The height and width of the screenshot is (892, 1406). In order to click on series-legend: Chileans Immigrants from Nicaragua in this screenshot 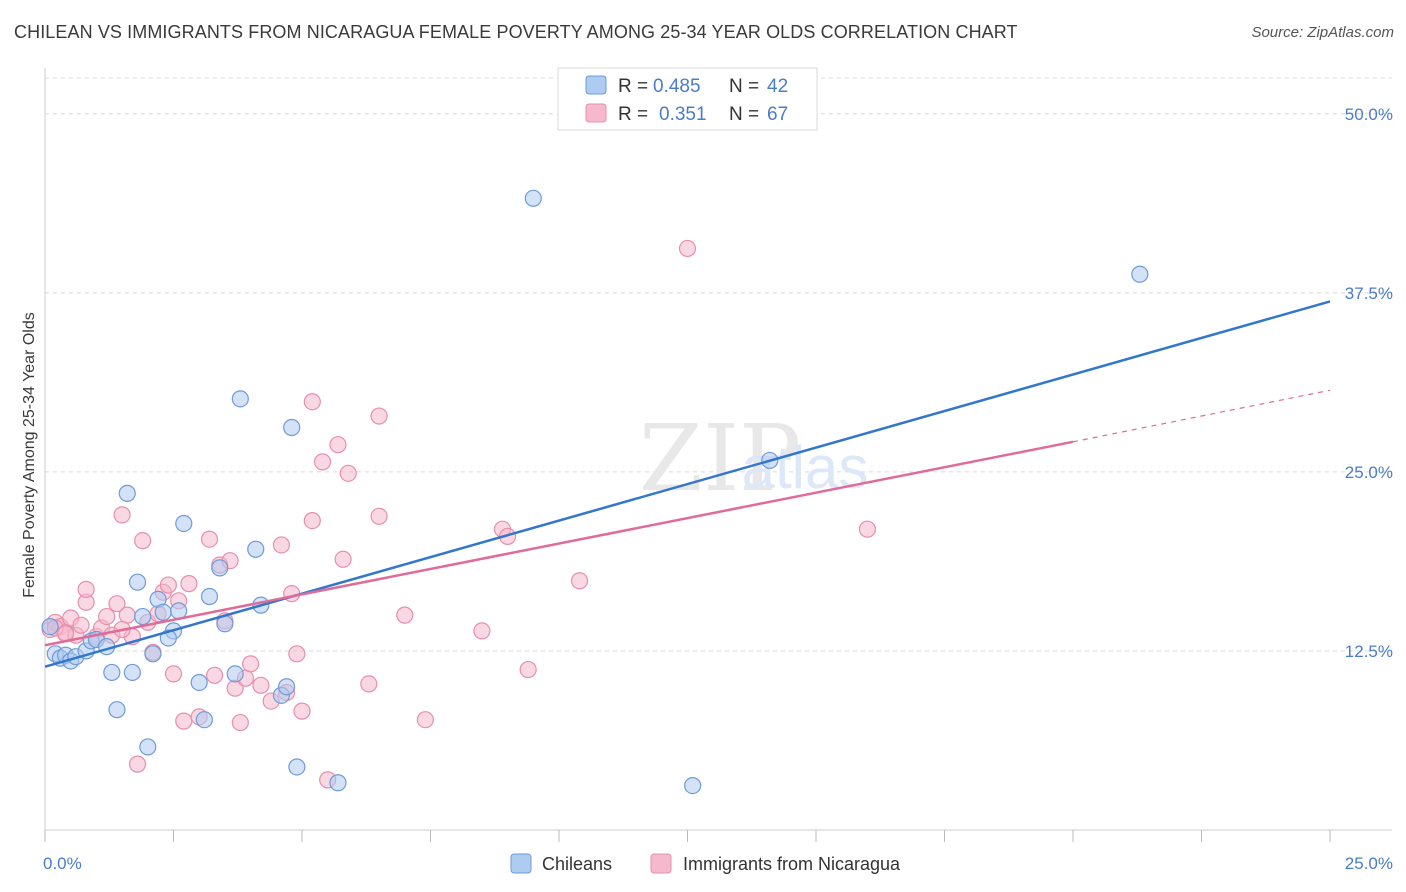, I will do `click(705, 863)`.